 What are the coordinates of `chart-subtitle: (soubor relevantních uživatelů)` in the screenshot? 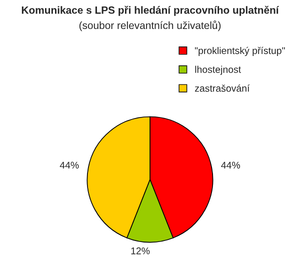 It's located at (150, 26).